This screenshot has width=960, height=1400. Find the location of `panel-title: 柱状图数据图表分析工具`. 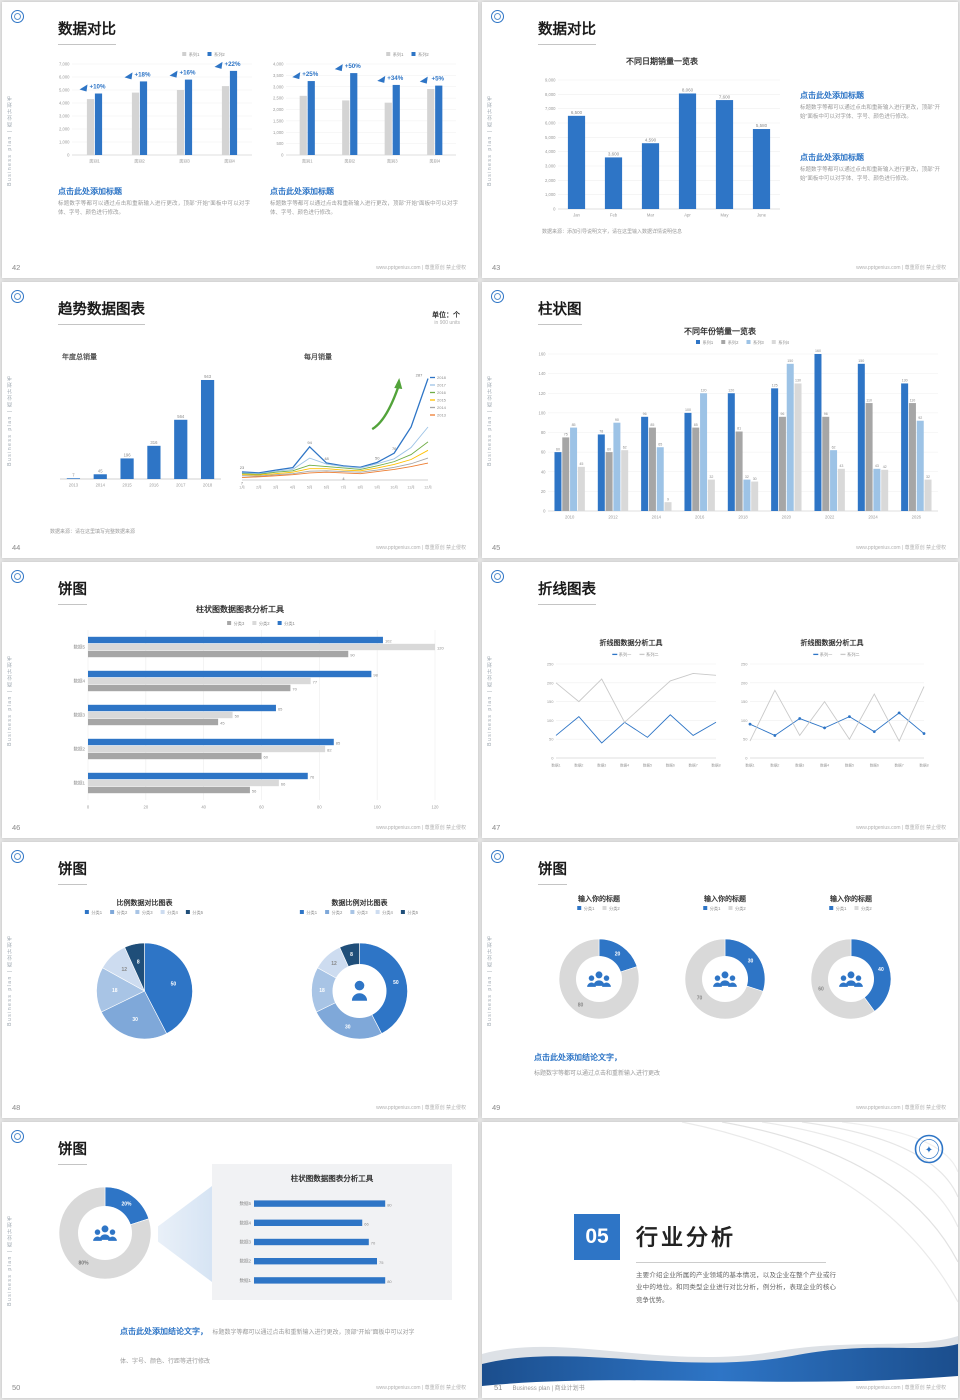

panel-title: 柱状图数据图表分析工具 is located at coordinates (332, 1178).